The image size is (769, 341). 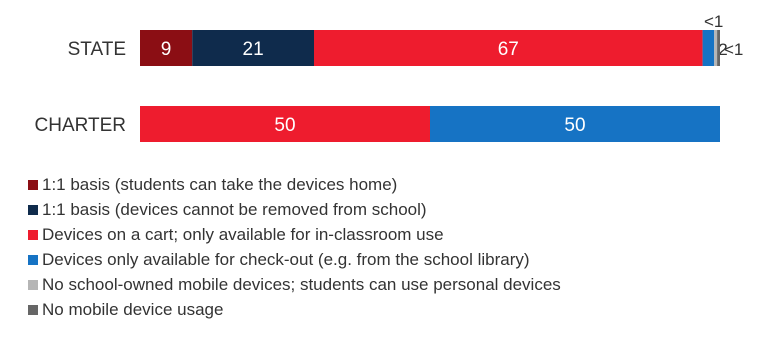 I want to click on legend-item: No mobile device usage, so click(x=294, y=309).